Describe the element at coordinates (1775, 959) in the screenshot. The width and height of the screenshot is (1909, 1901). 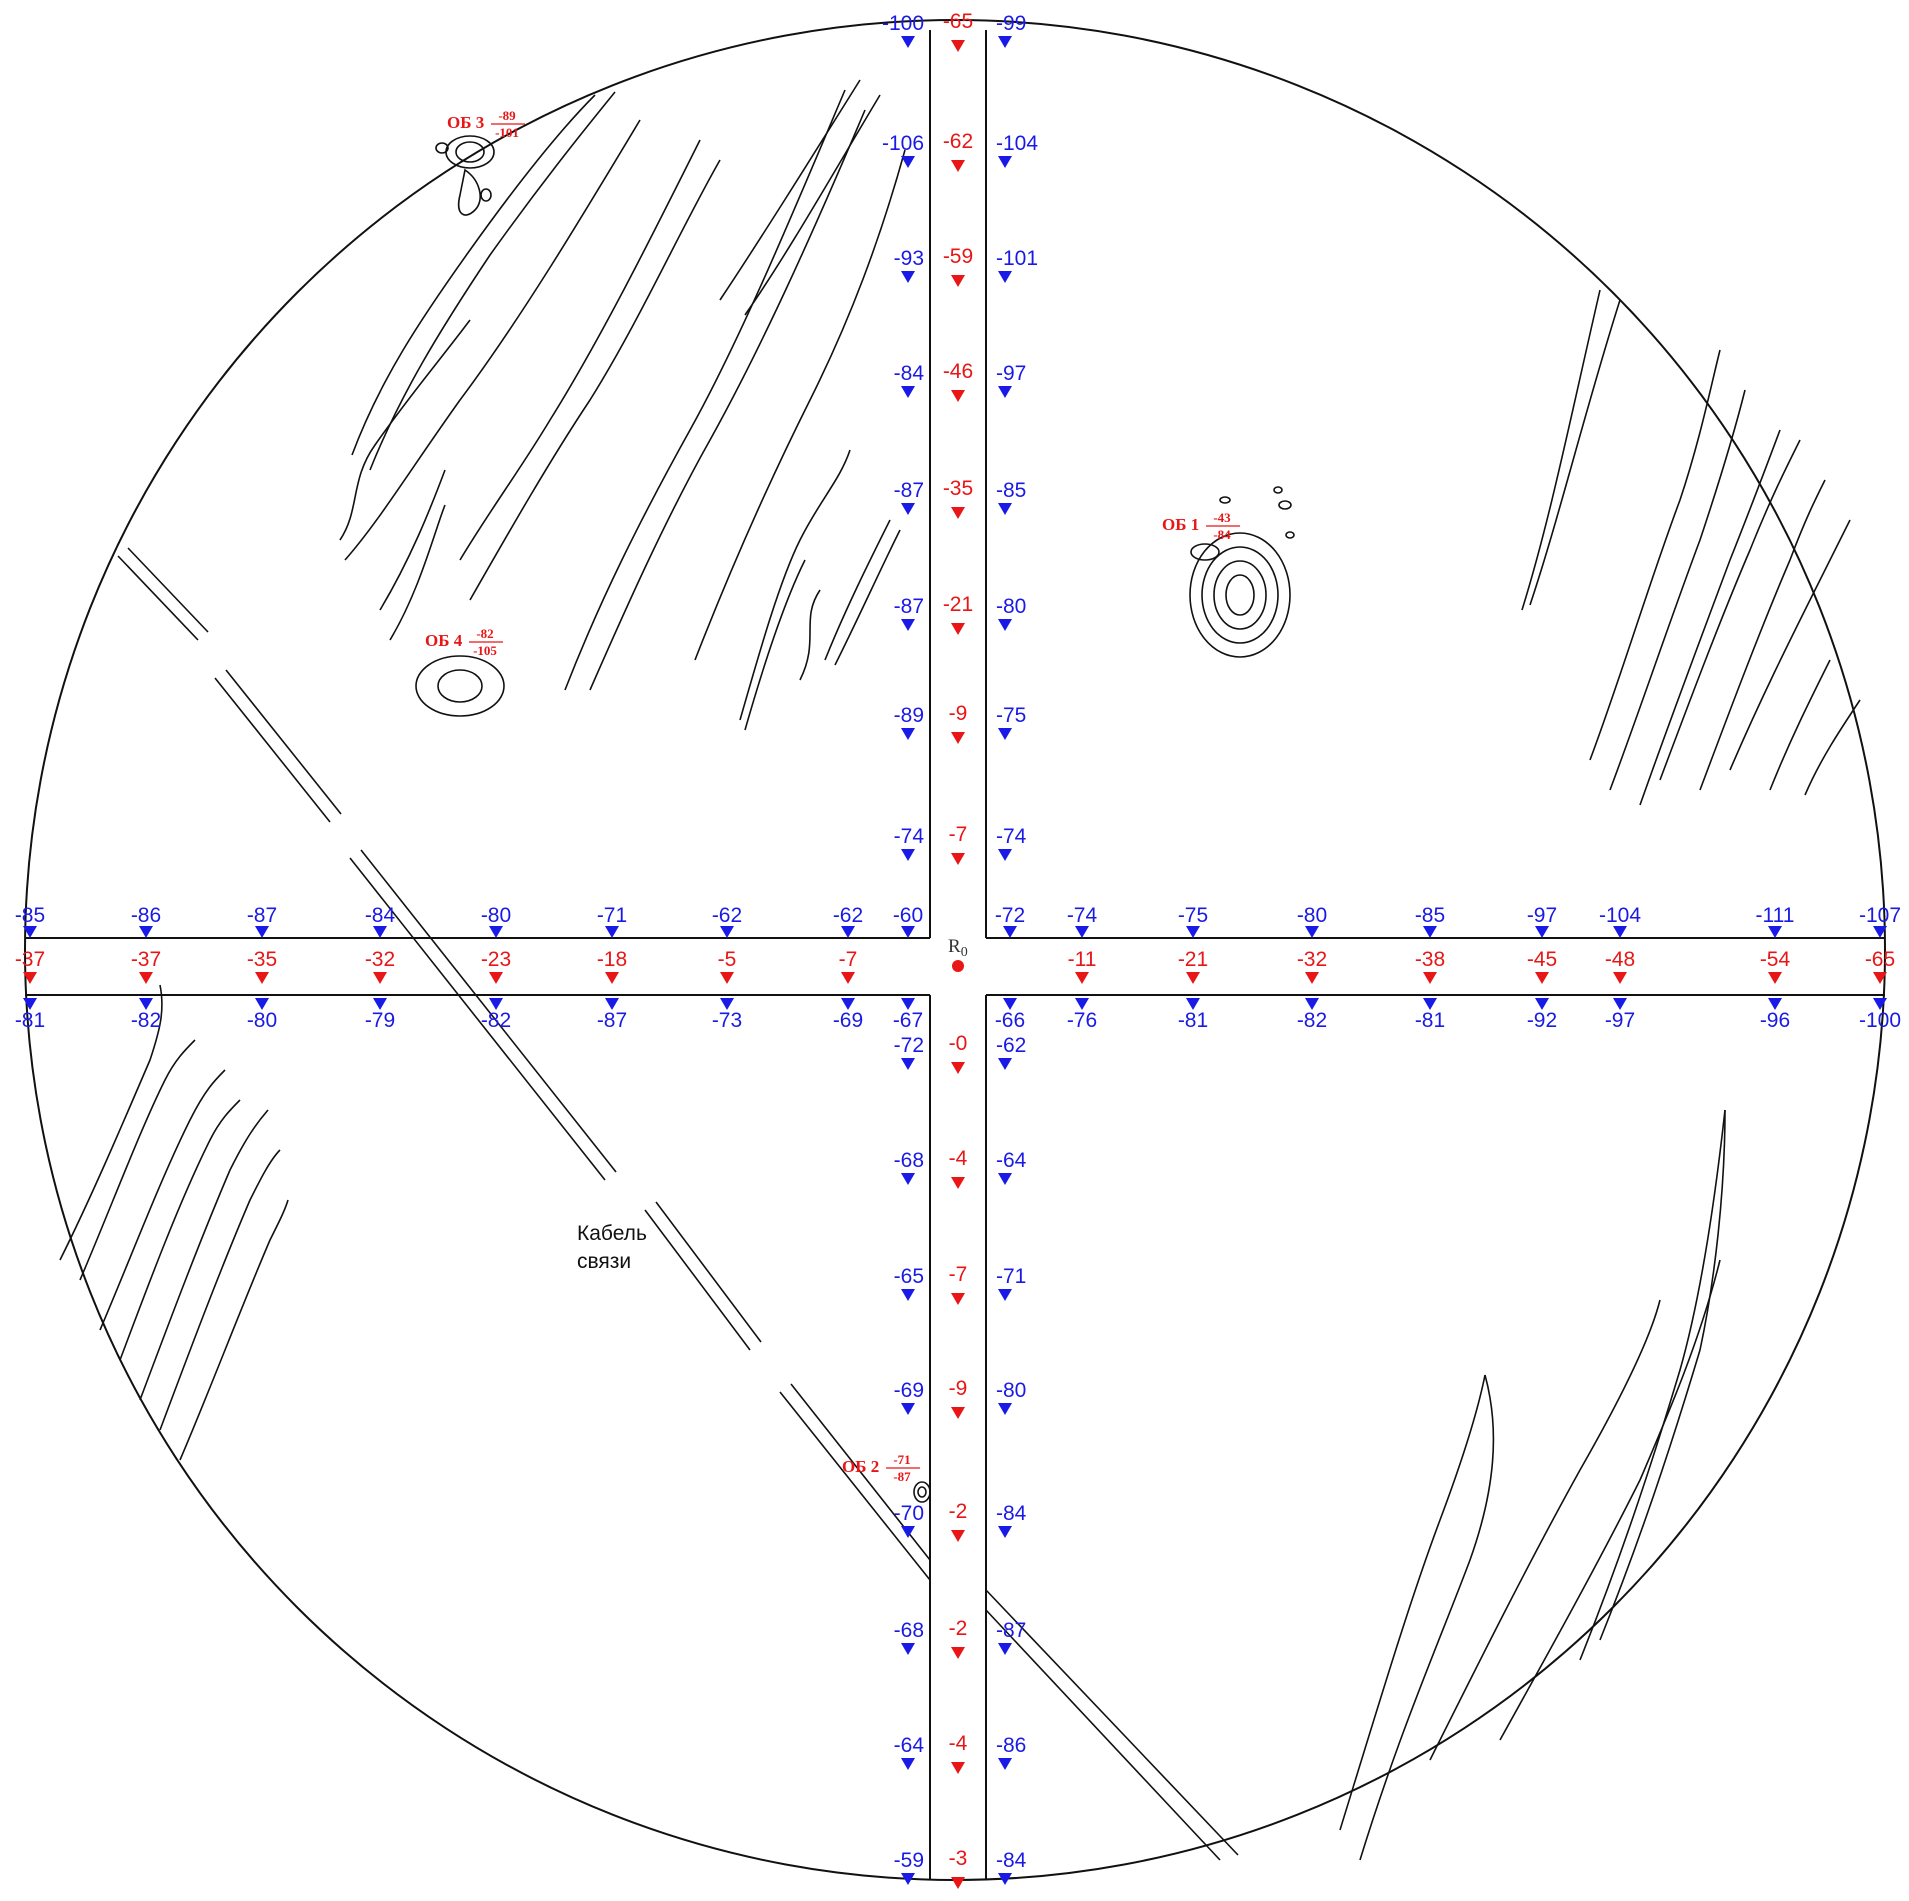
I see `east-center-value: -54` at that location.